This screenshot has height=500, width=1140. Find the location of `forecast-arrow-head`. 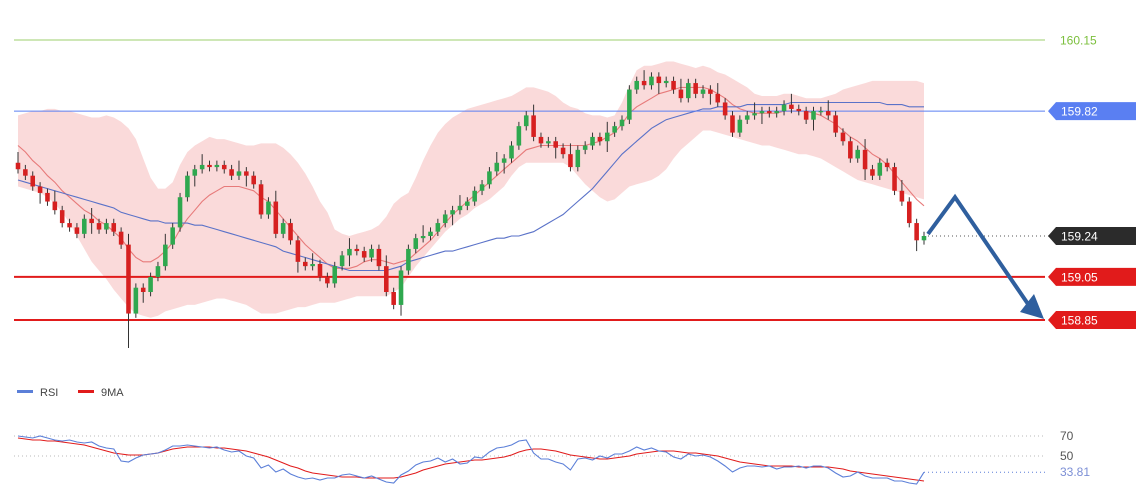

forecast-arrow-head is located at coordinates (1032, 306).